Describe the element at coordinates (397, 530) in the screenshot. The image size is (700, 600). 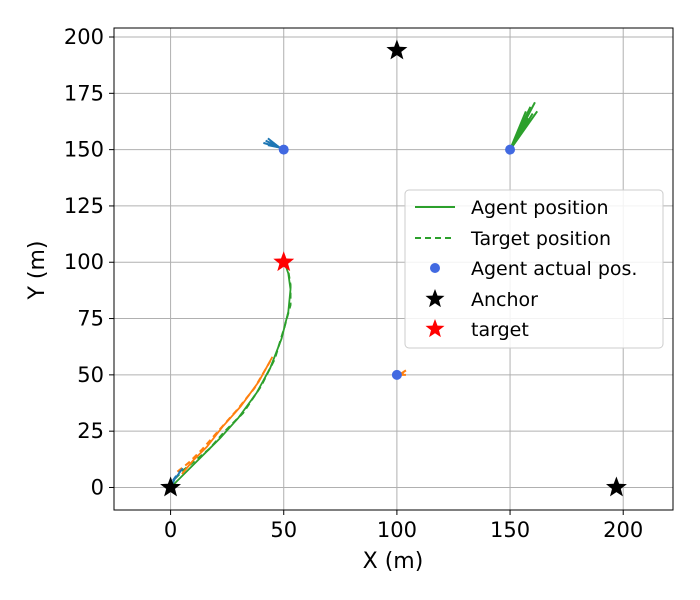
I see `x-tick-label: 100` at that location.